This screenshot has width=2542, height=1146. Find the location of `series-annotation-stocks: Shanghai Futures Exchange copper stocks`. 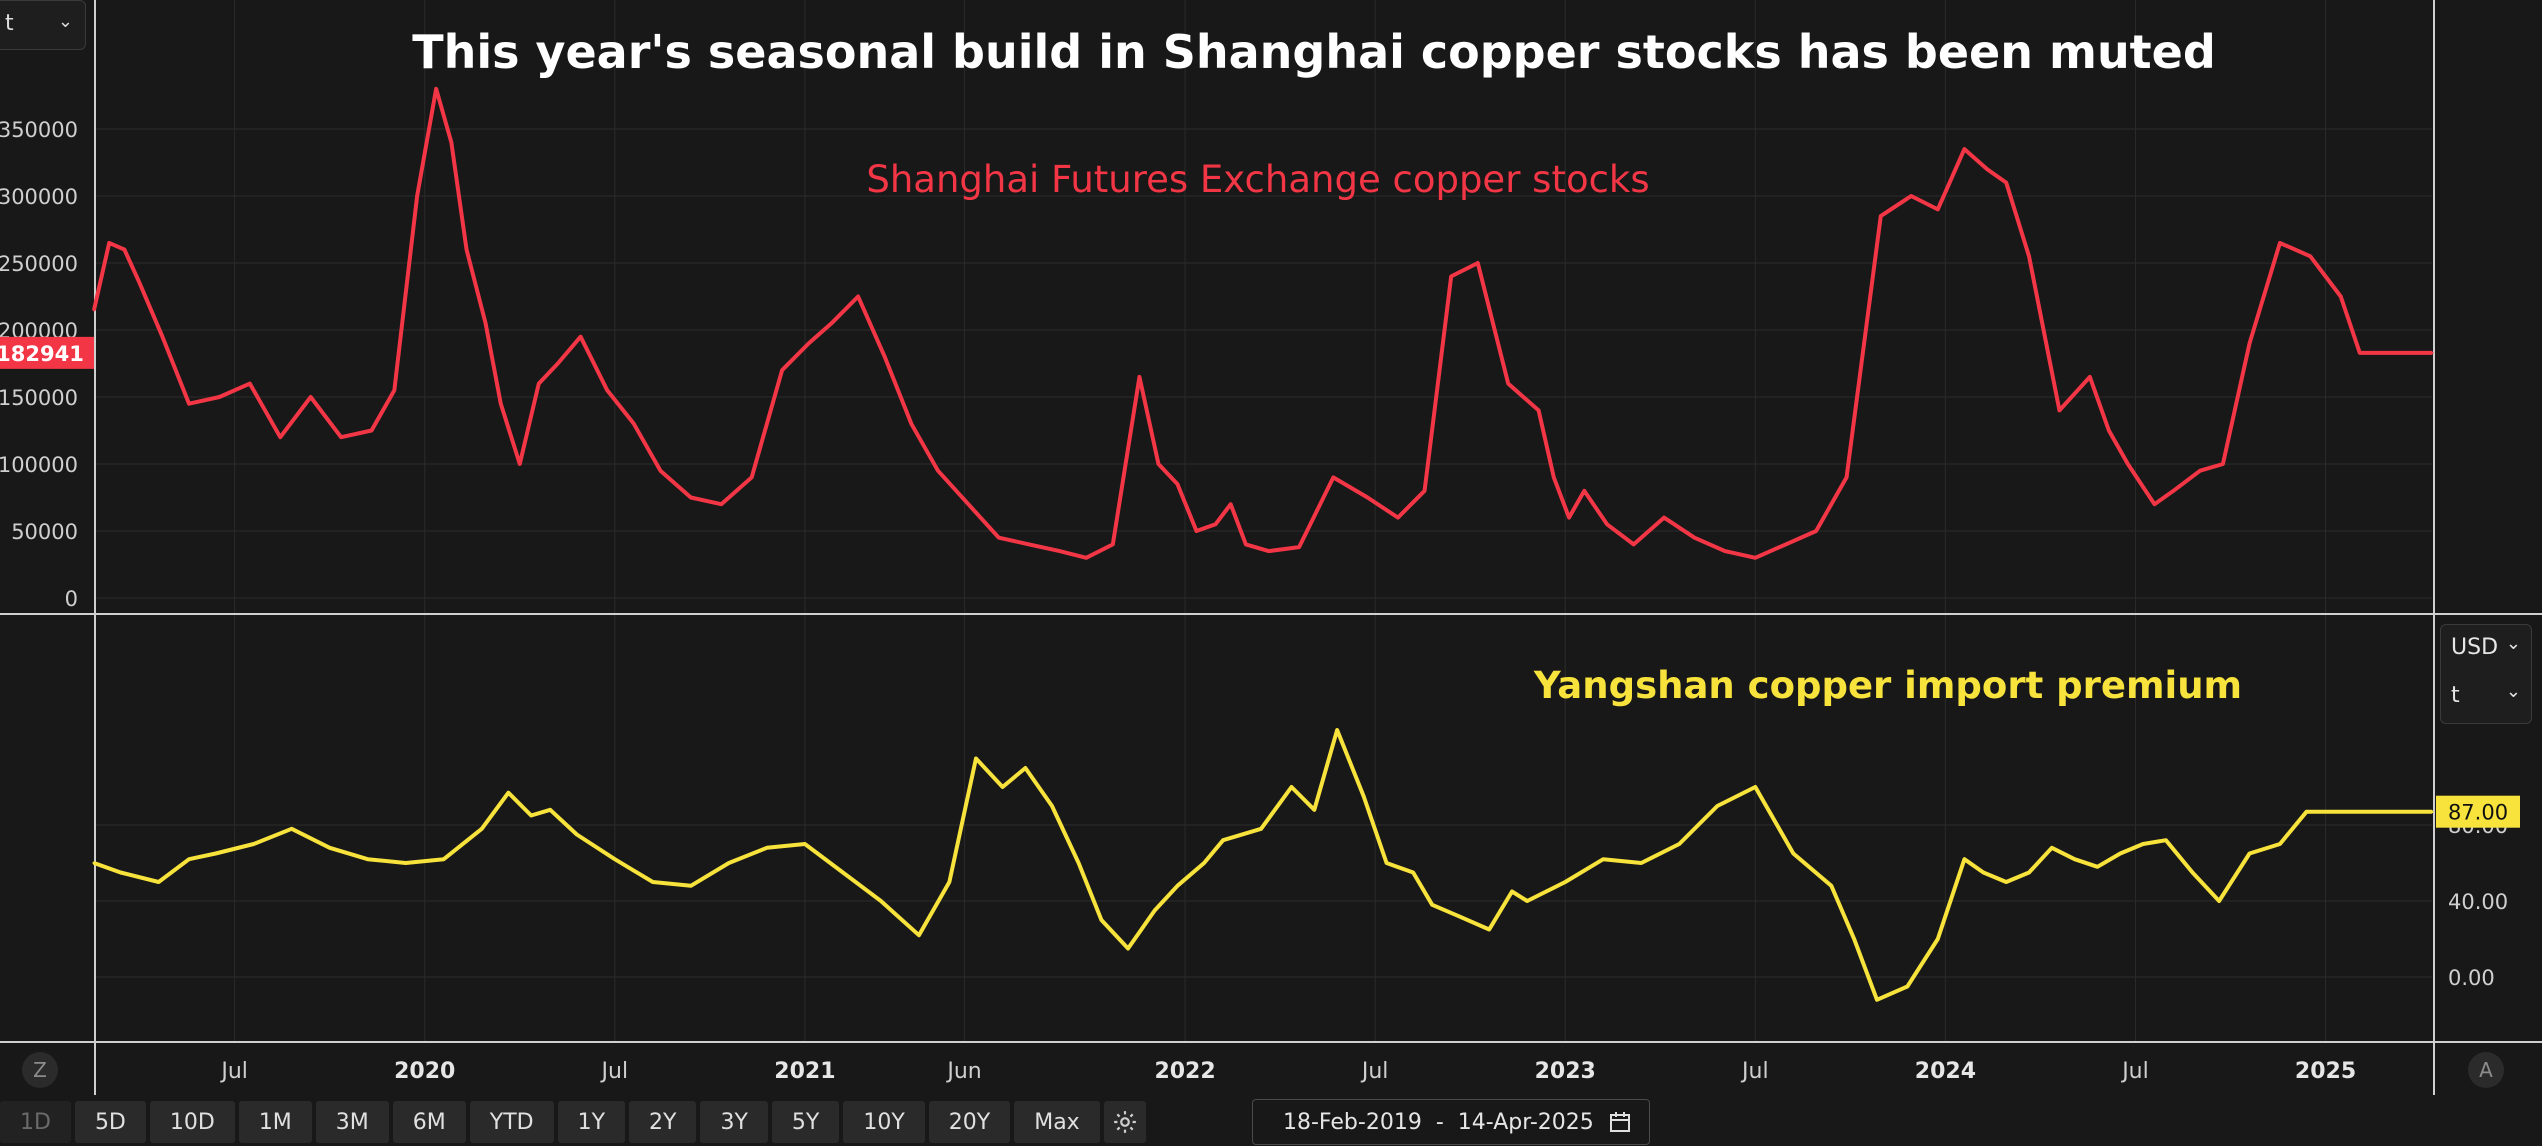

series-annotation-stocks: Shanghai Futures Exchange copper stocks is located at coordinates (1257, 179).